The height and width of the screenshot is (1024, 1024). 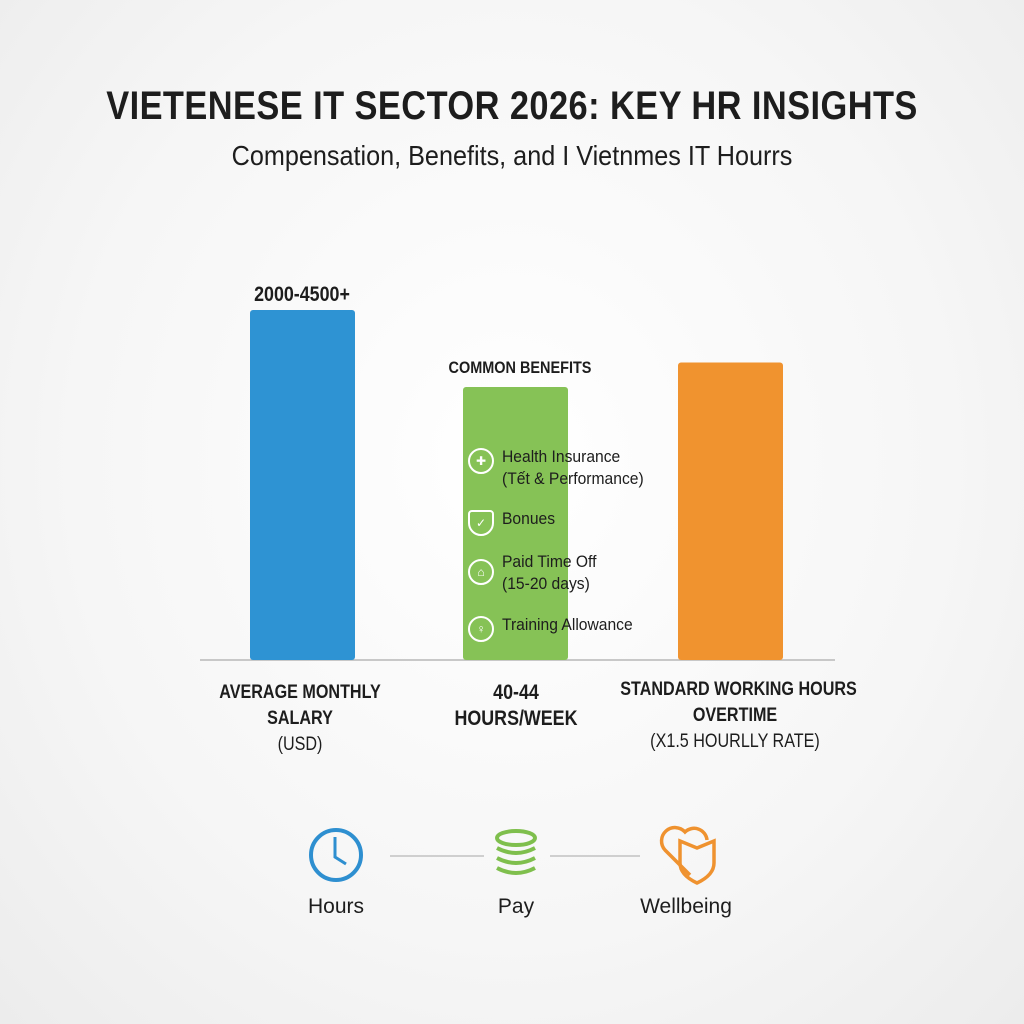 I want to click on training-icon: ♀, so click(x=481, y=629).